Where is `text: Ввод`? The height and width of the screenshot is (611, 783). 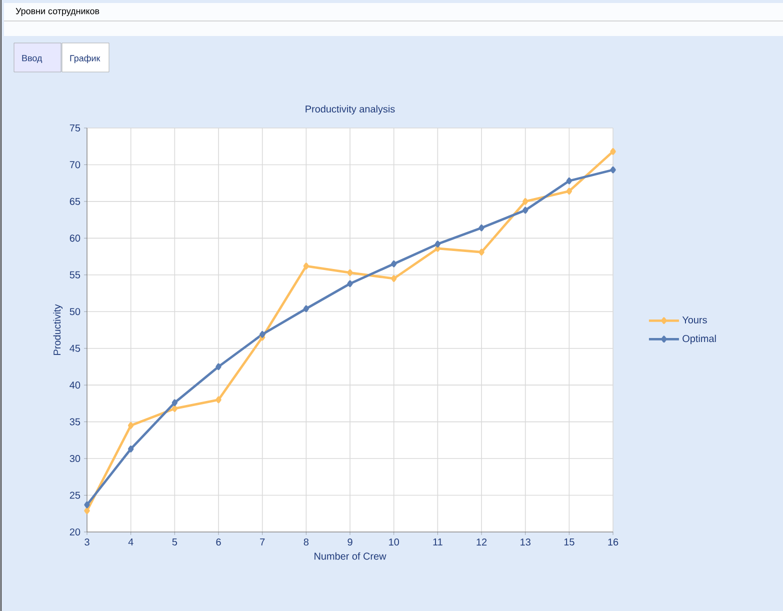 text: Ввод is located at coordinates (32, 59).